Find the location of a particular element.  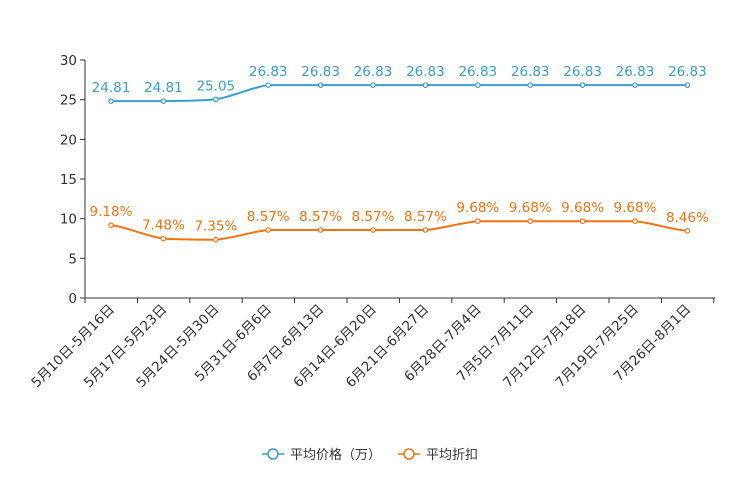

y-tick-label: 5 is located at coordinates (72, 259).